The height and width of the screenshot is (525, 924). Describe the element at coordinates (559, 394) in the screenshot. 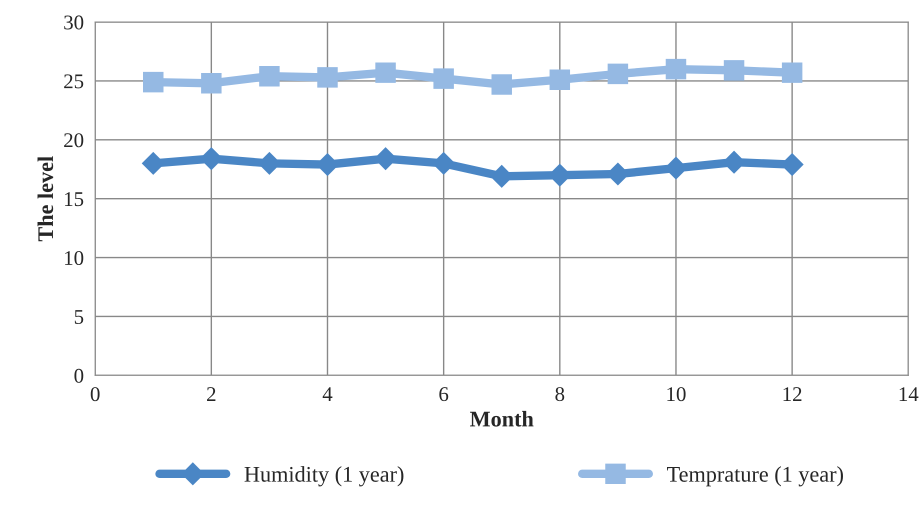

I see `x-tick-label: 8` at that location.